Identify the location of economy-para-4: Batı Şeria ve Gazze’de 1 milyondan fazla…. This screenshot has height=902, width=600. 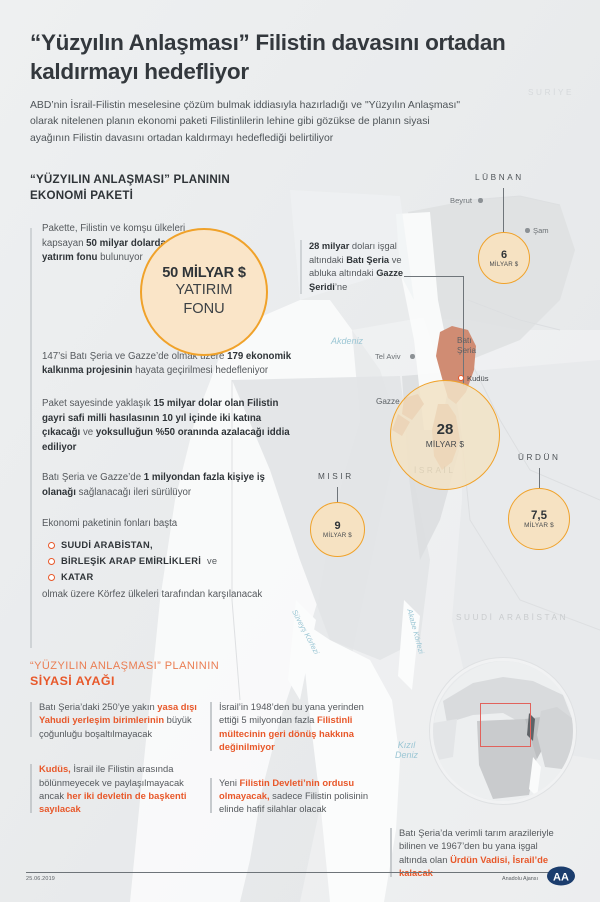
(164, 485).